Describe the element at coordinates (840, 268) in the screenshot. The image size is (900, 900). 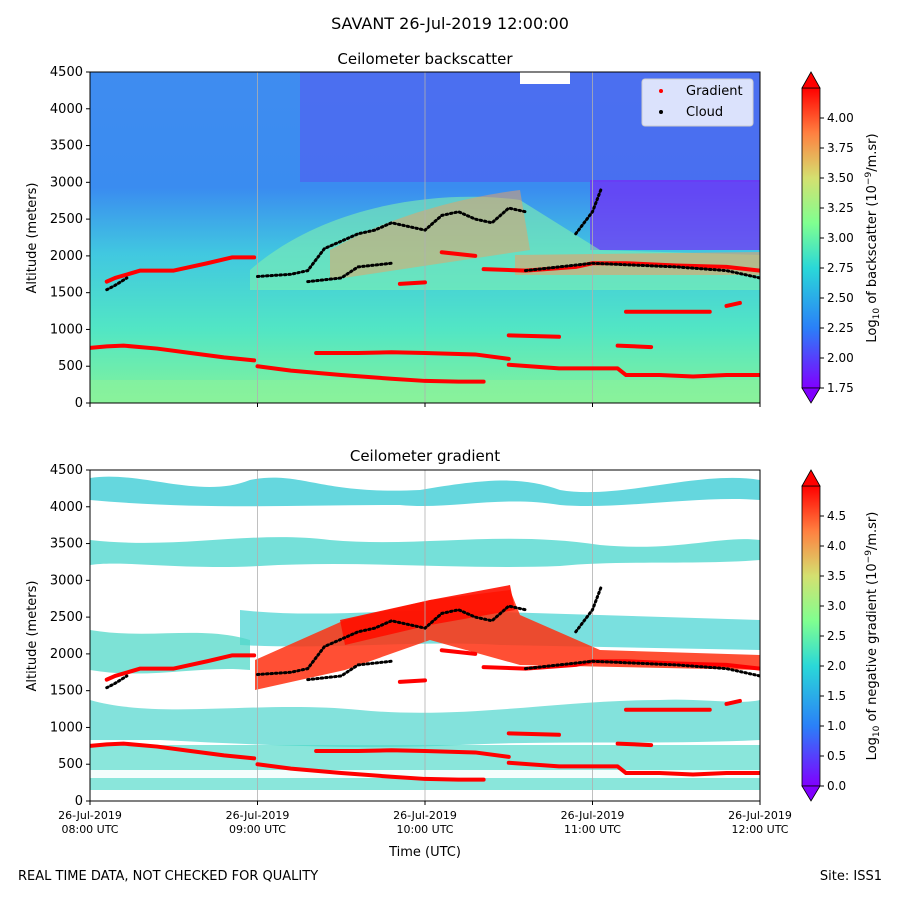
I see `colorbar-tick-label: 2.75` at that location.